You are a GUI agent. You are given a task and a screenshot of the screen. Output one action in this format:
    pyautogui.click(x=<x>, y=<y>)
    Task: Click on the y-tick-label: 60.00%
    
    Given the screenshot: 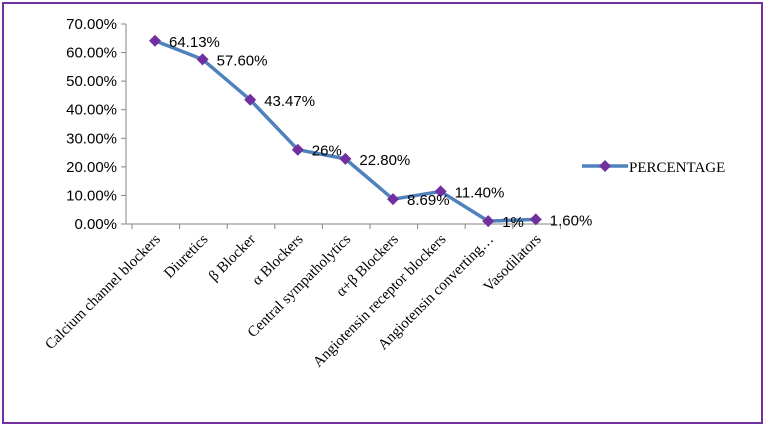 What is the action you would take?
    pyautogui.click(x=91, y=53)
    